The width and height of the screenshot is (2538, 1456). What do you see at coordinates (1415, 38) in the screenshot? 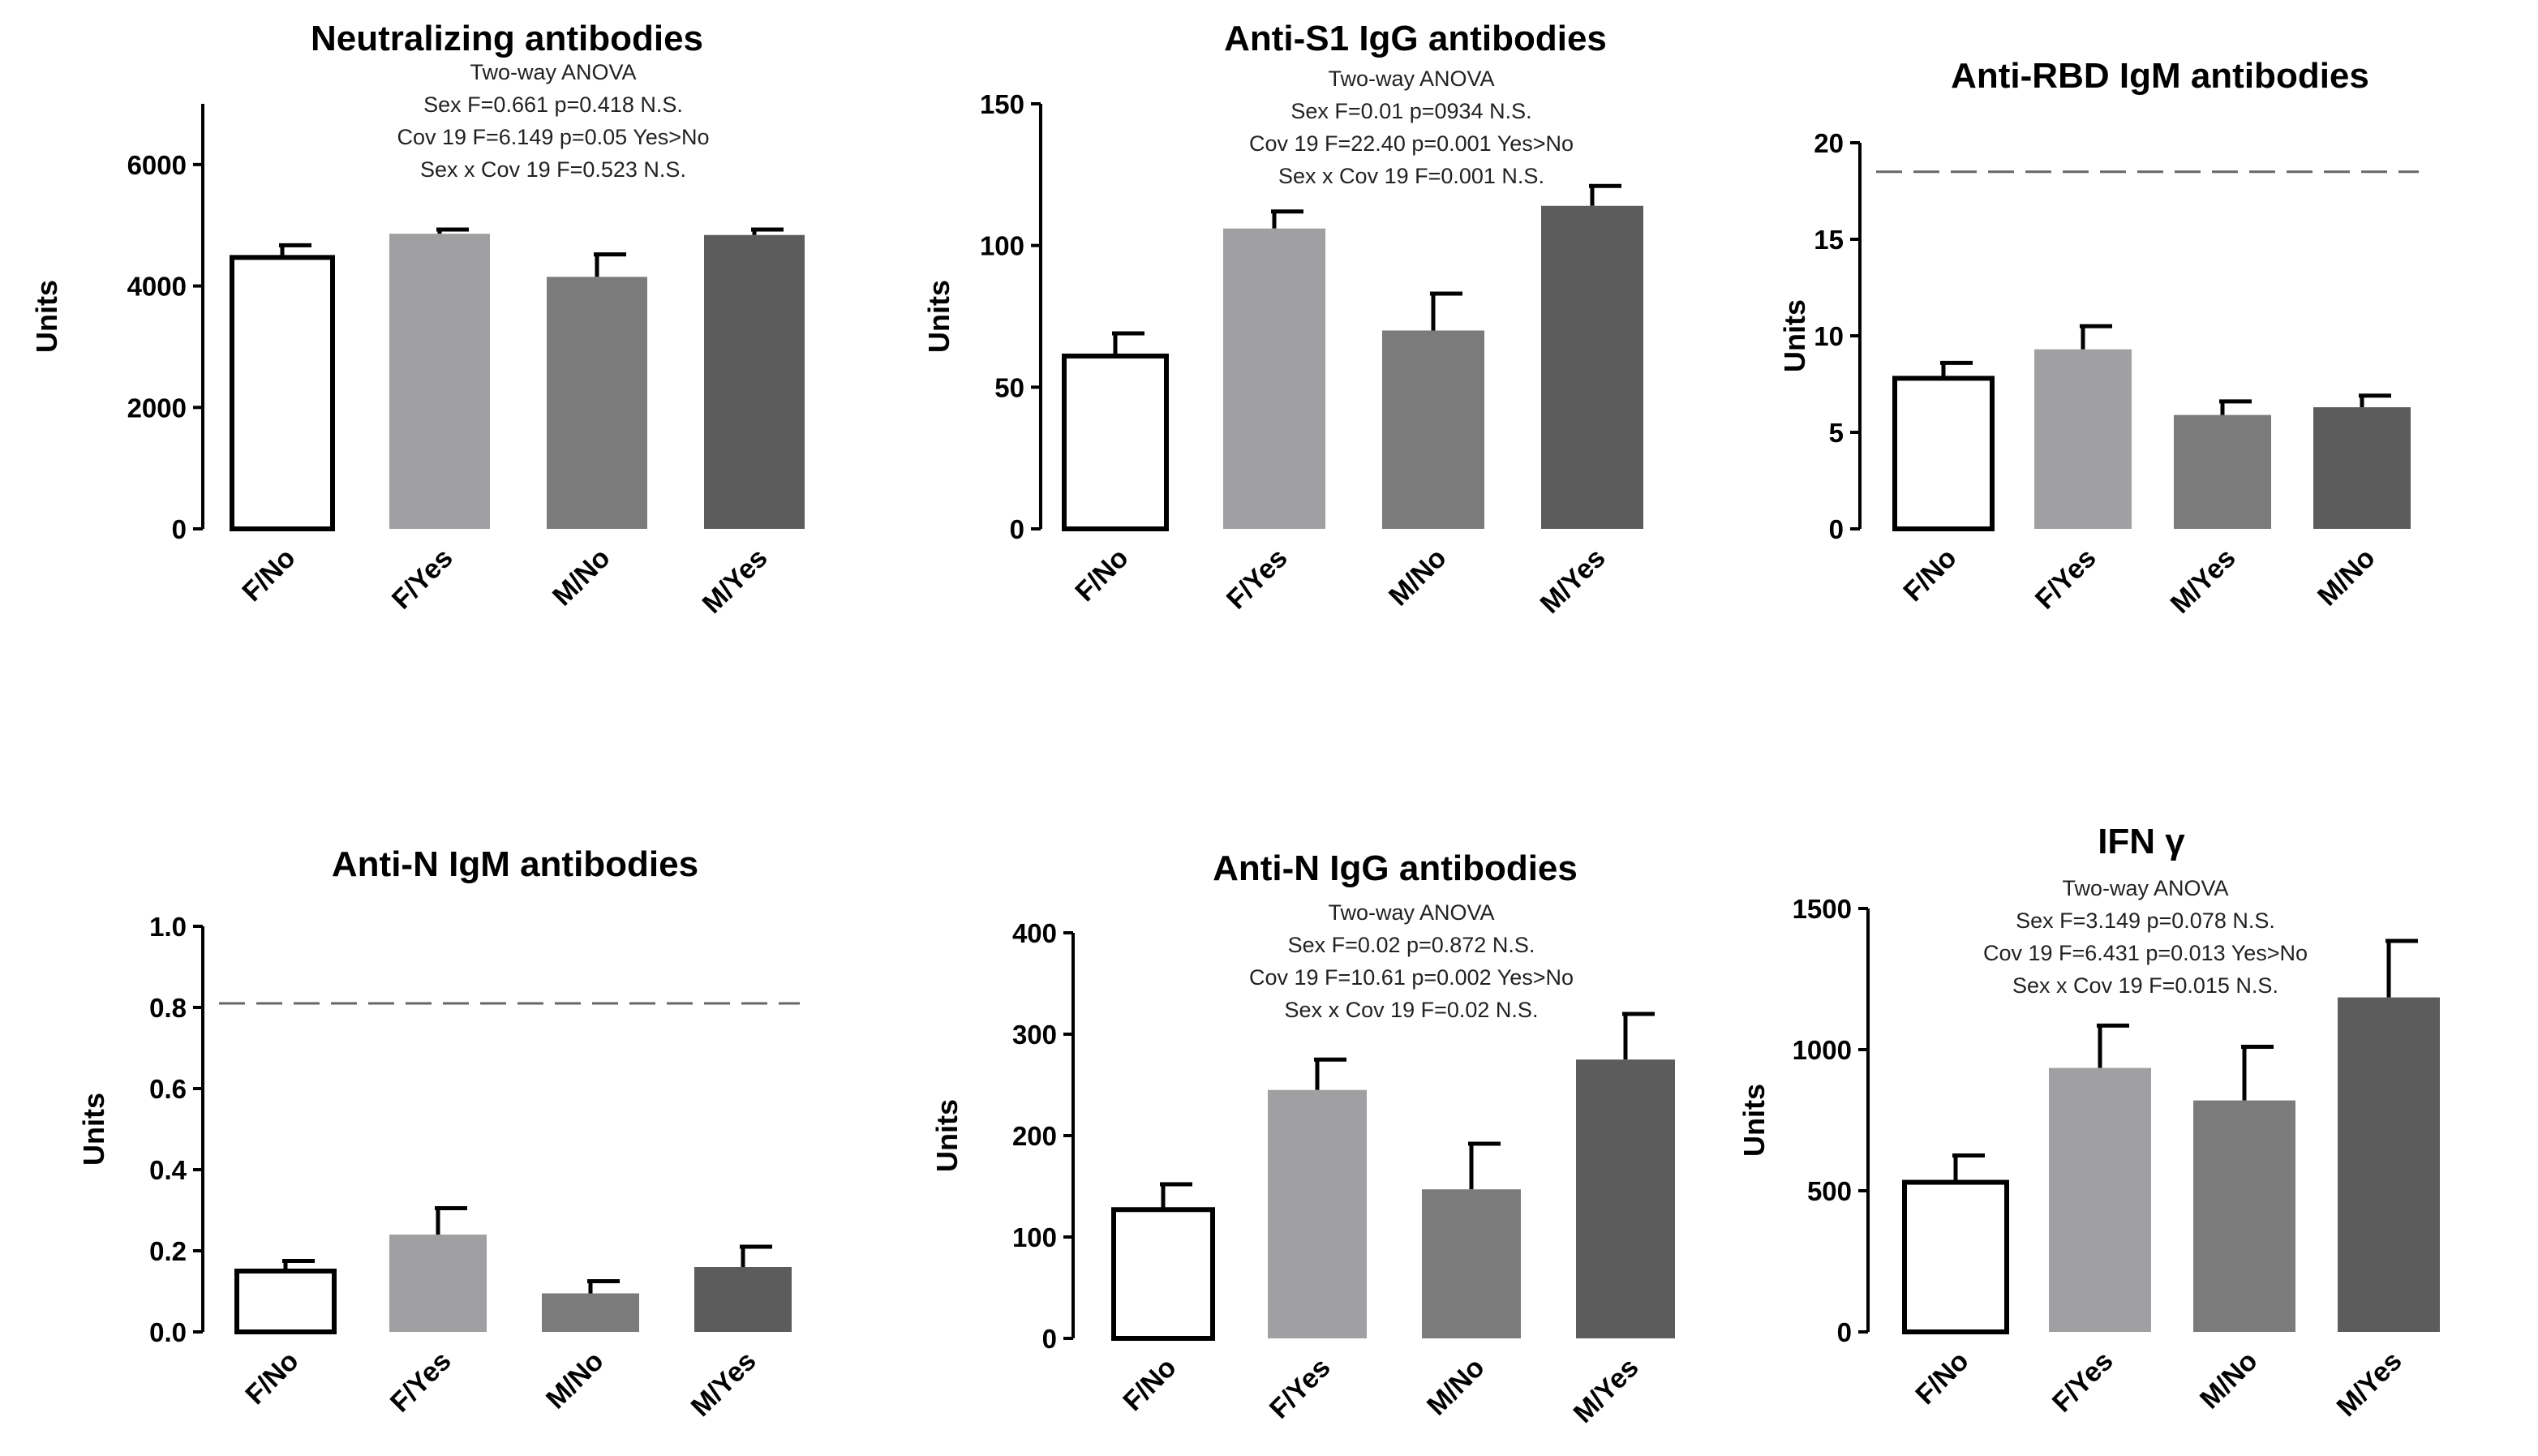
I see `chart-title: Anti-S1 IgG antibodies` at bounding box center [1415, 38].